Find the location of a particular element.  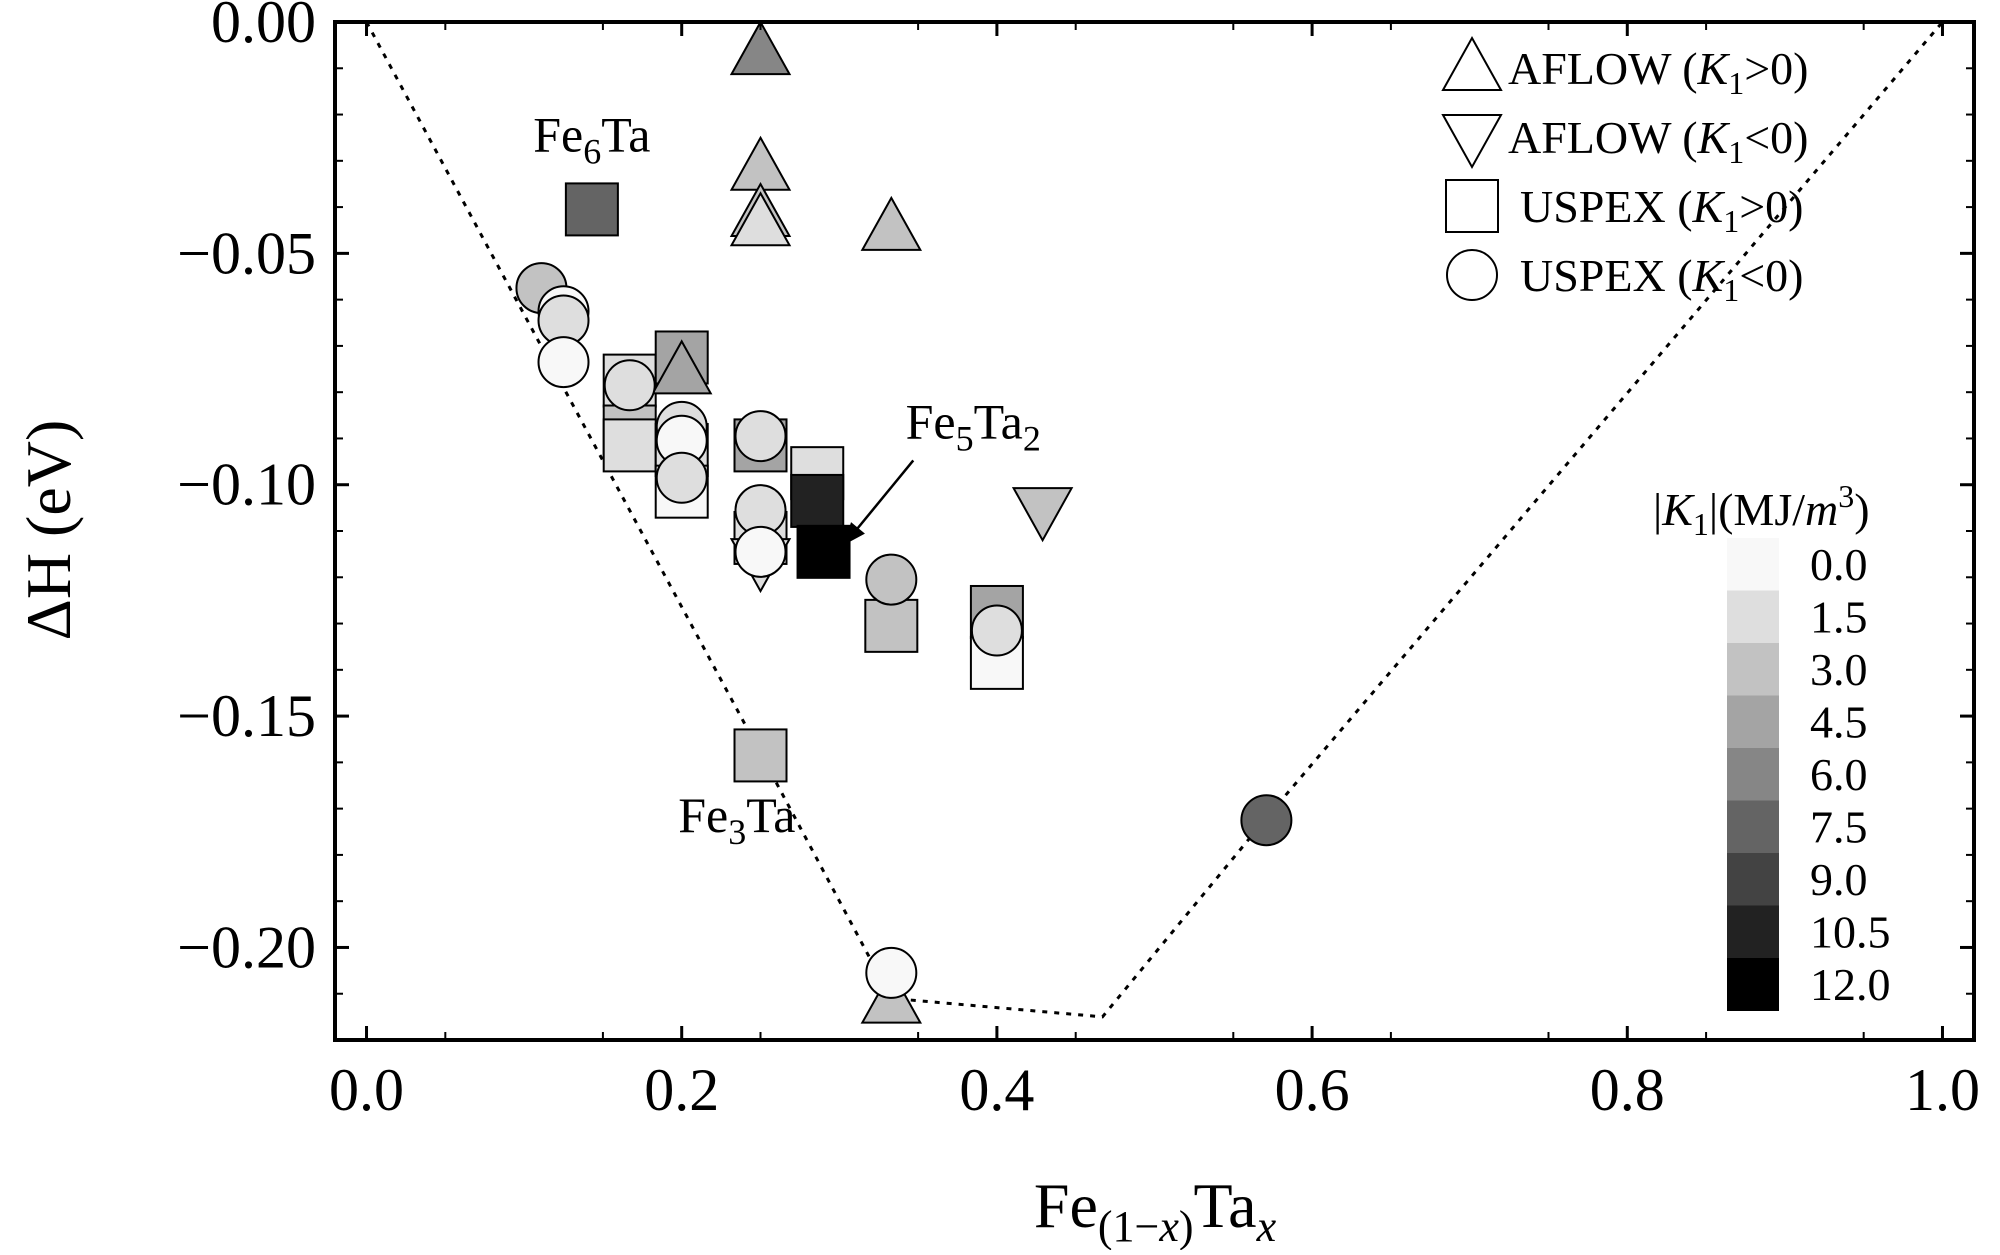

annotation-label: Fe5Ta2 is located at coordinates (973, 425).